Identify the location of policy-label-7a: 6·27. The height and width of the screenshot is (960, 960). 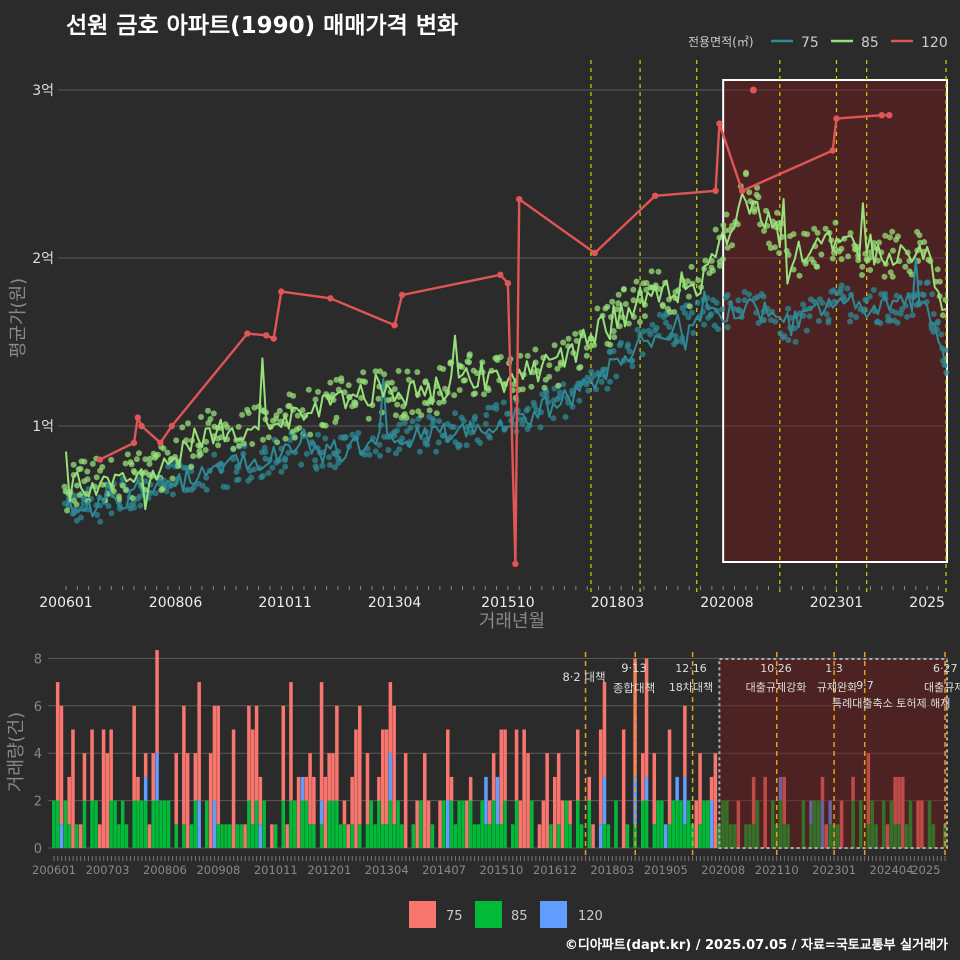
(945, 668).